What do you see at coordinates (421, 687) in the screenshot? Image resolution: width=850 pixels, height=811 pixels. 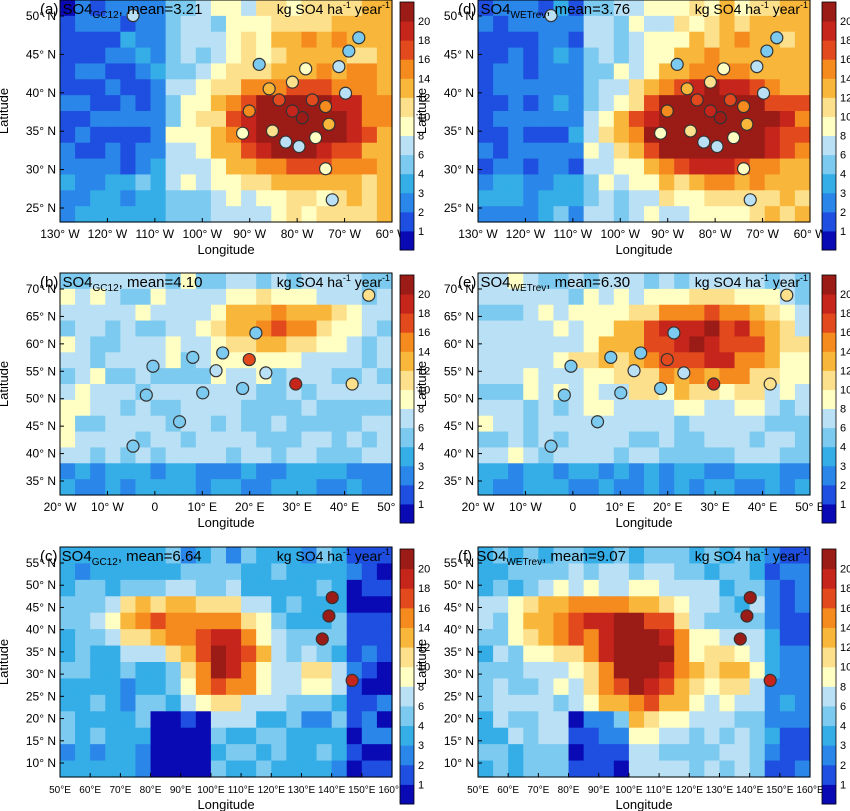 I see `colorbar-tick-label: 8` at bounding box center [421, 687].